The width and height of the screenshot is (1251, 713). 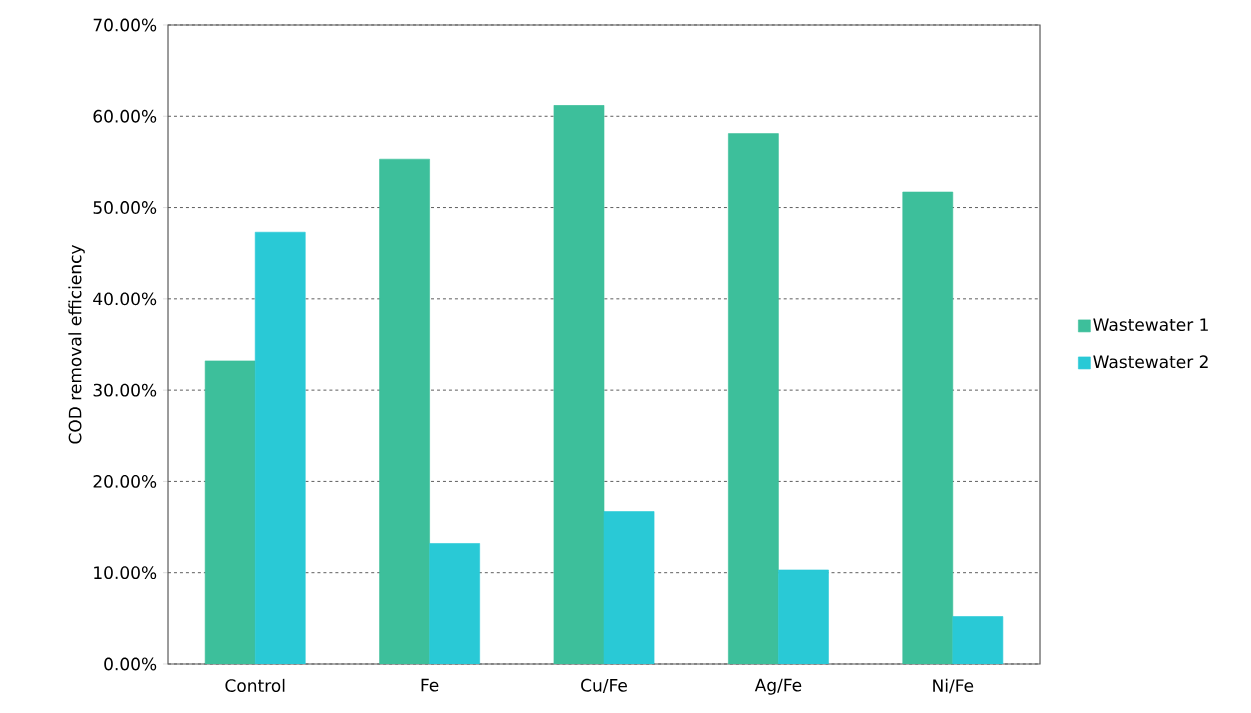 I want to click on y-tick-label: 20.00%, so click(x=125, y=481).